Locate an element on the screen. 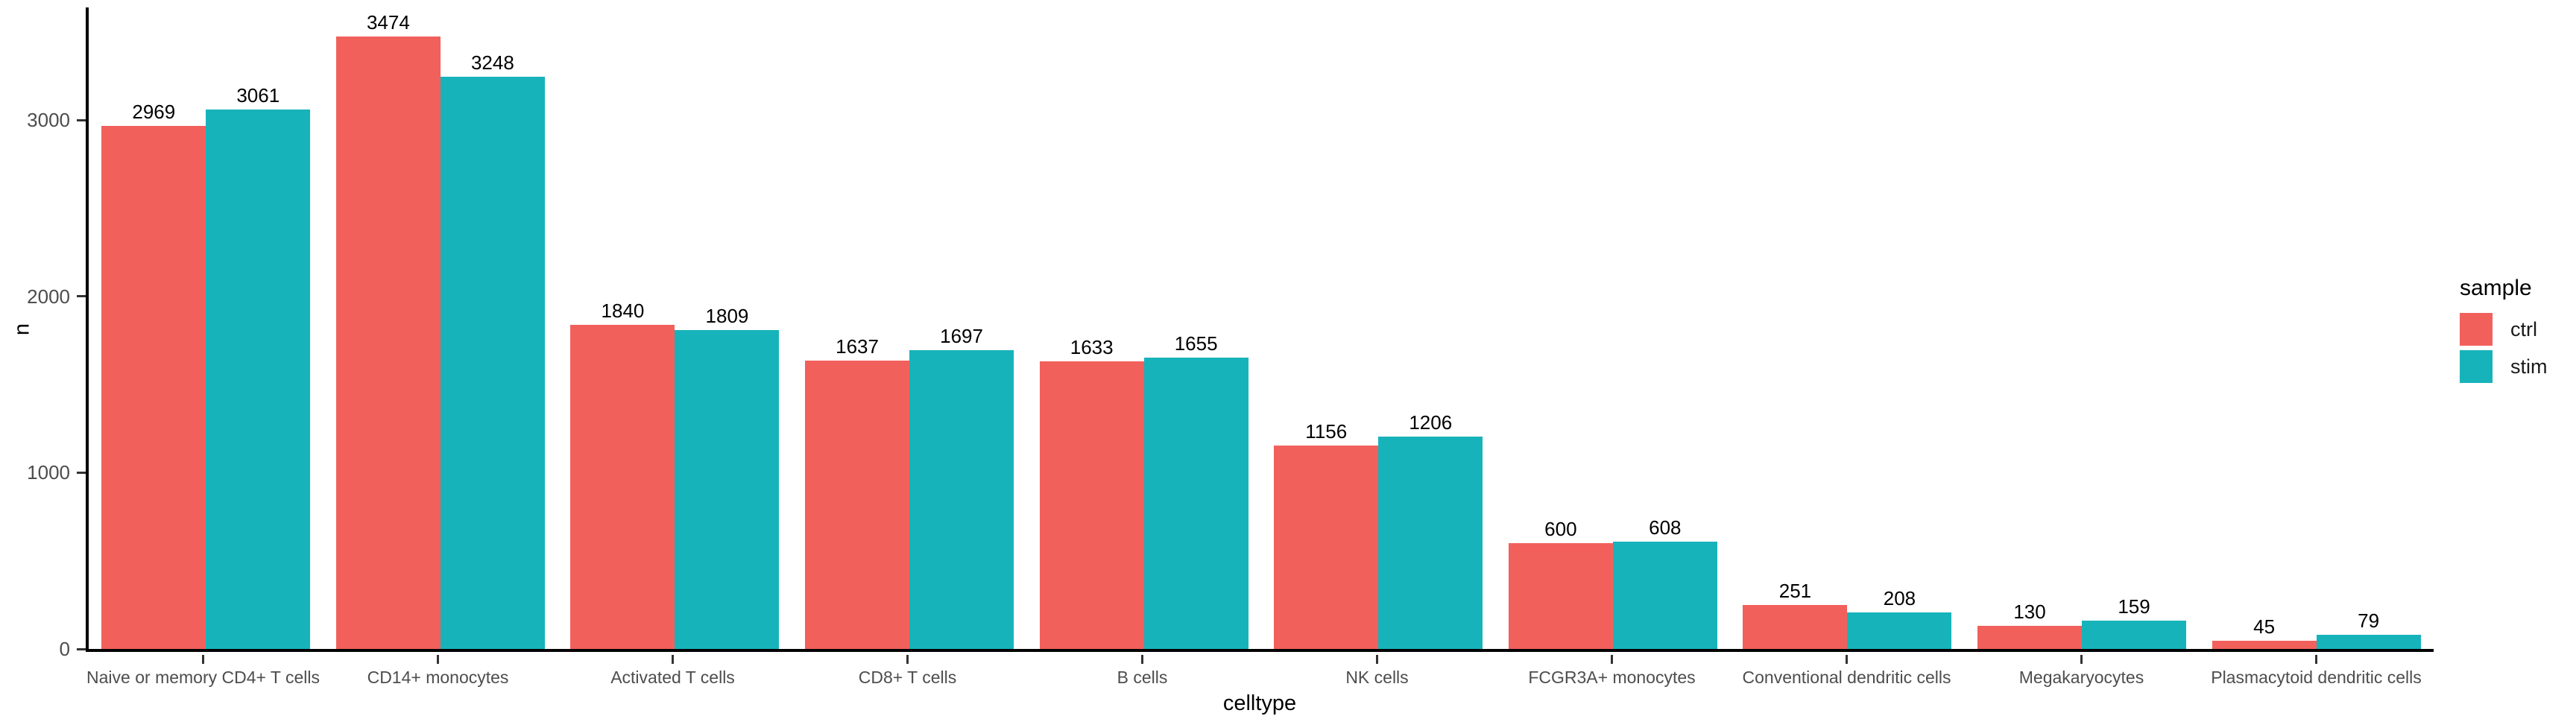 The width and height of the screenshot is (2576, 716). bar-value-label: 3474 is located at coordinates (388, 22).